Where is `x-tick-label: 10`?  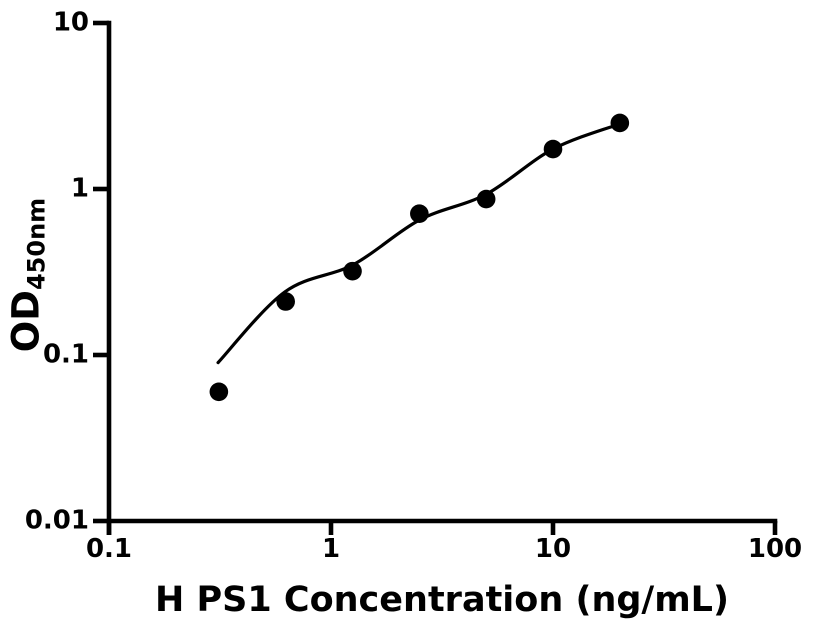 x-tick-label: 10 is located at coordinates (553, 549).